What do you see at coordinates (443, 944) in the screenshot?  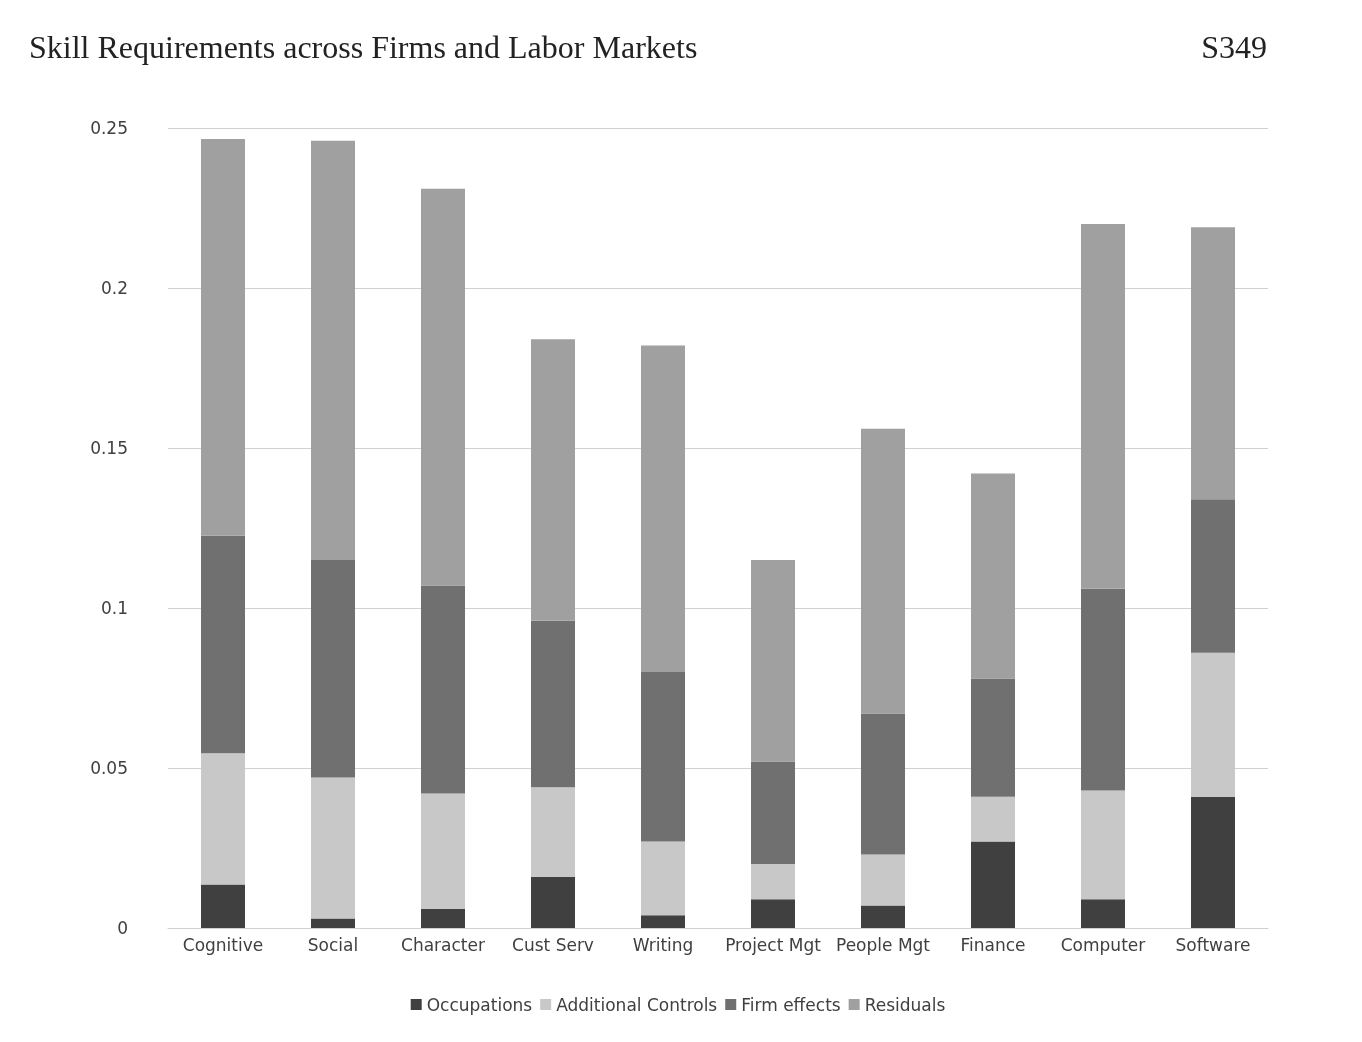 I see `x-tick-label: Character` at bounding box center [443, 944].